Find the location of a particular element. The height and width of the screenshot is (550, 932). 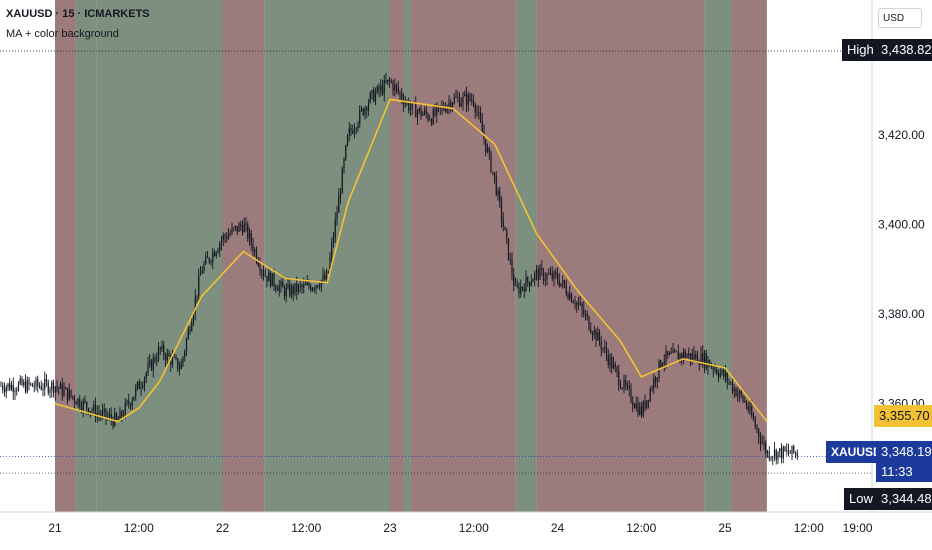

currency-button: USD is located at coordinates (900, 18).